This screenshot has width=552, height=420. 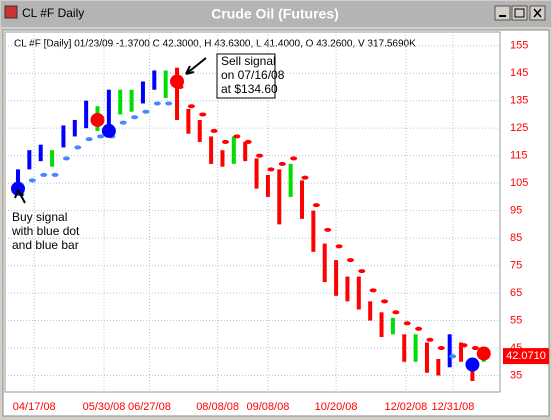 What do you see at coordinates (249, 89) in the screenshot?
I see `annotation-text: at $134.60` at bounding box center [249, 89].